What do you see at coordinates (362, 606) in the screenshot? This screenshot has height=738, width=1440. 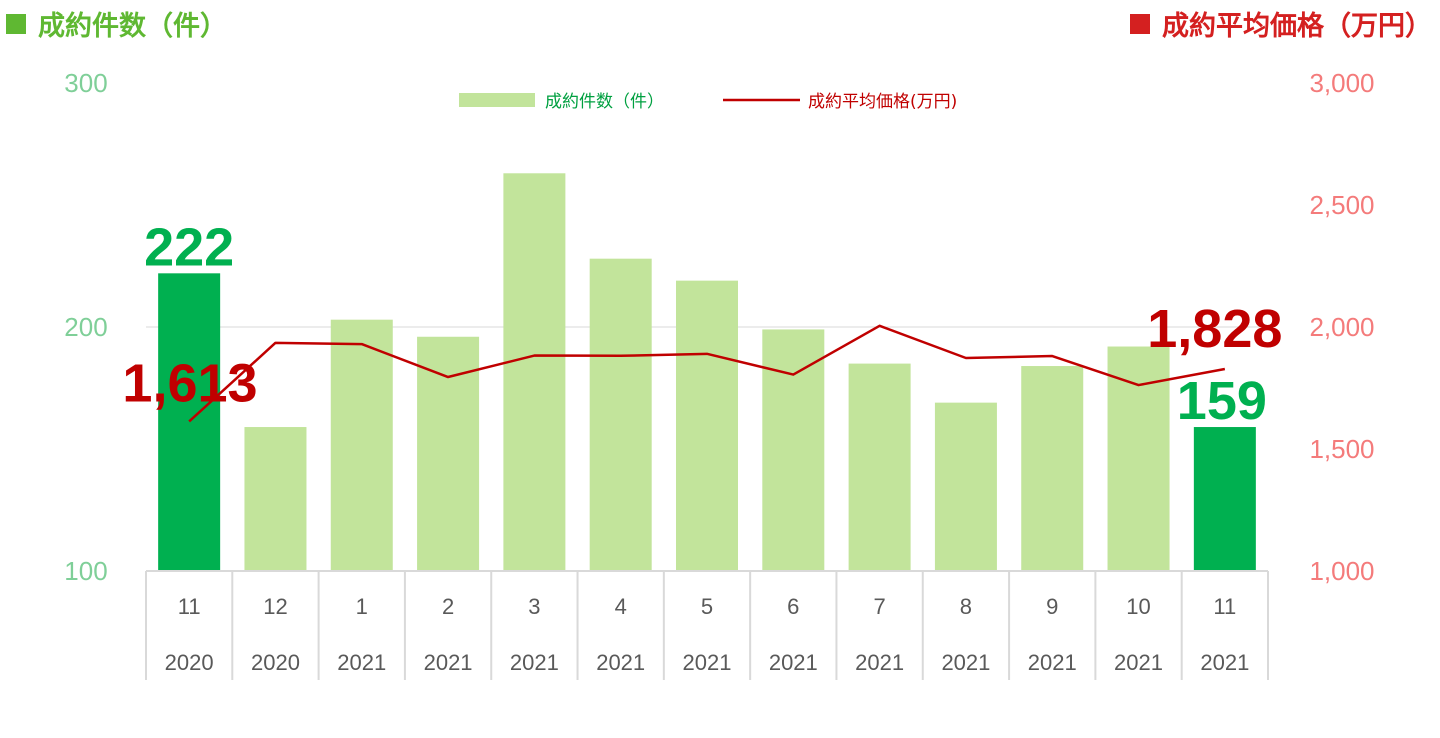 I see `month-tick-label: 1` at bounding box center [362, 606].